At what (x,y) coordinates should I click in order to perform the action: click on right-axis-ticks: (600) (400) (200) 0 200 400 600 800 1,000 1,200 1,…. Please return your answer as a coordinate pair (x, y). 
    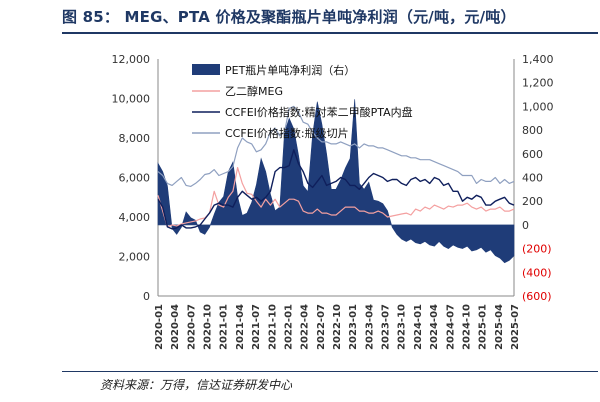
    Looking at the image, I should click on (538, 178).